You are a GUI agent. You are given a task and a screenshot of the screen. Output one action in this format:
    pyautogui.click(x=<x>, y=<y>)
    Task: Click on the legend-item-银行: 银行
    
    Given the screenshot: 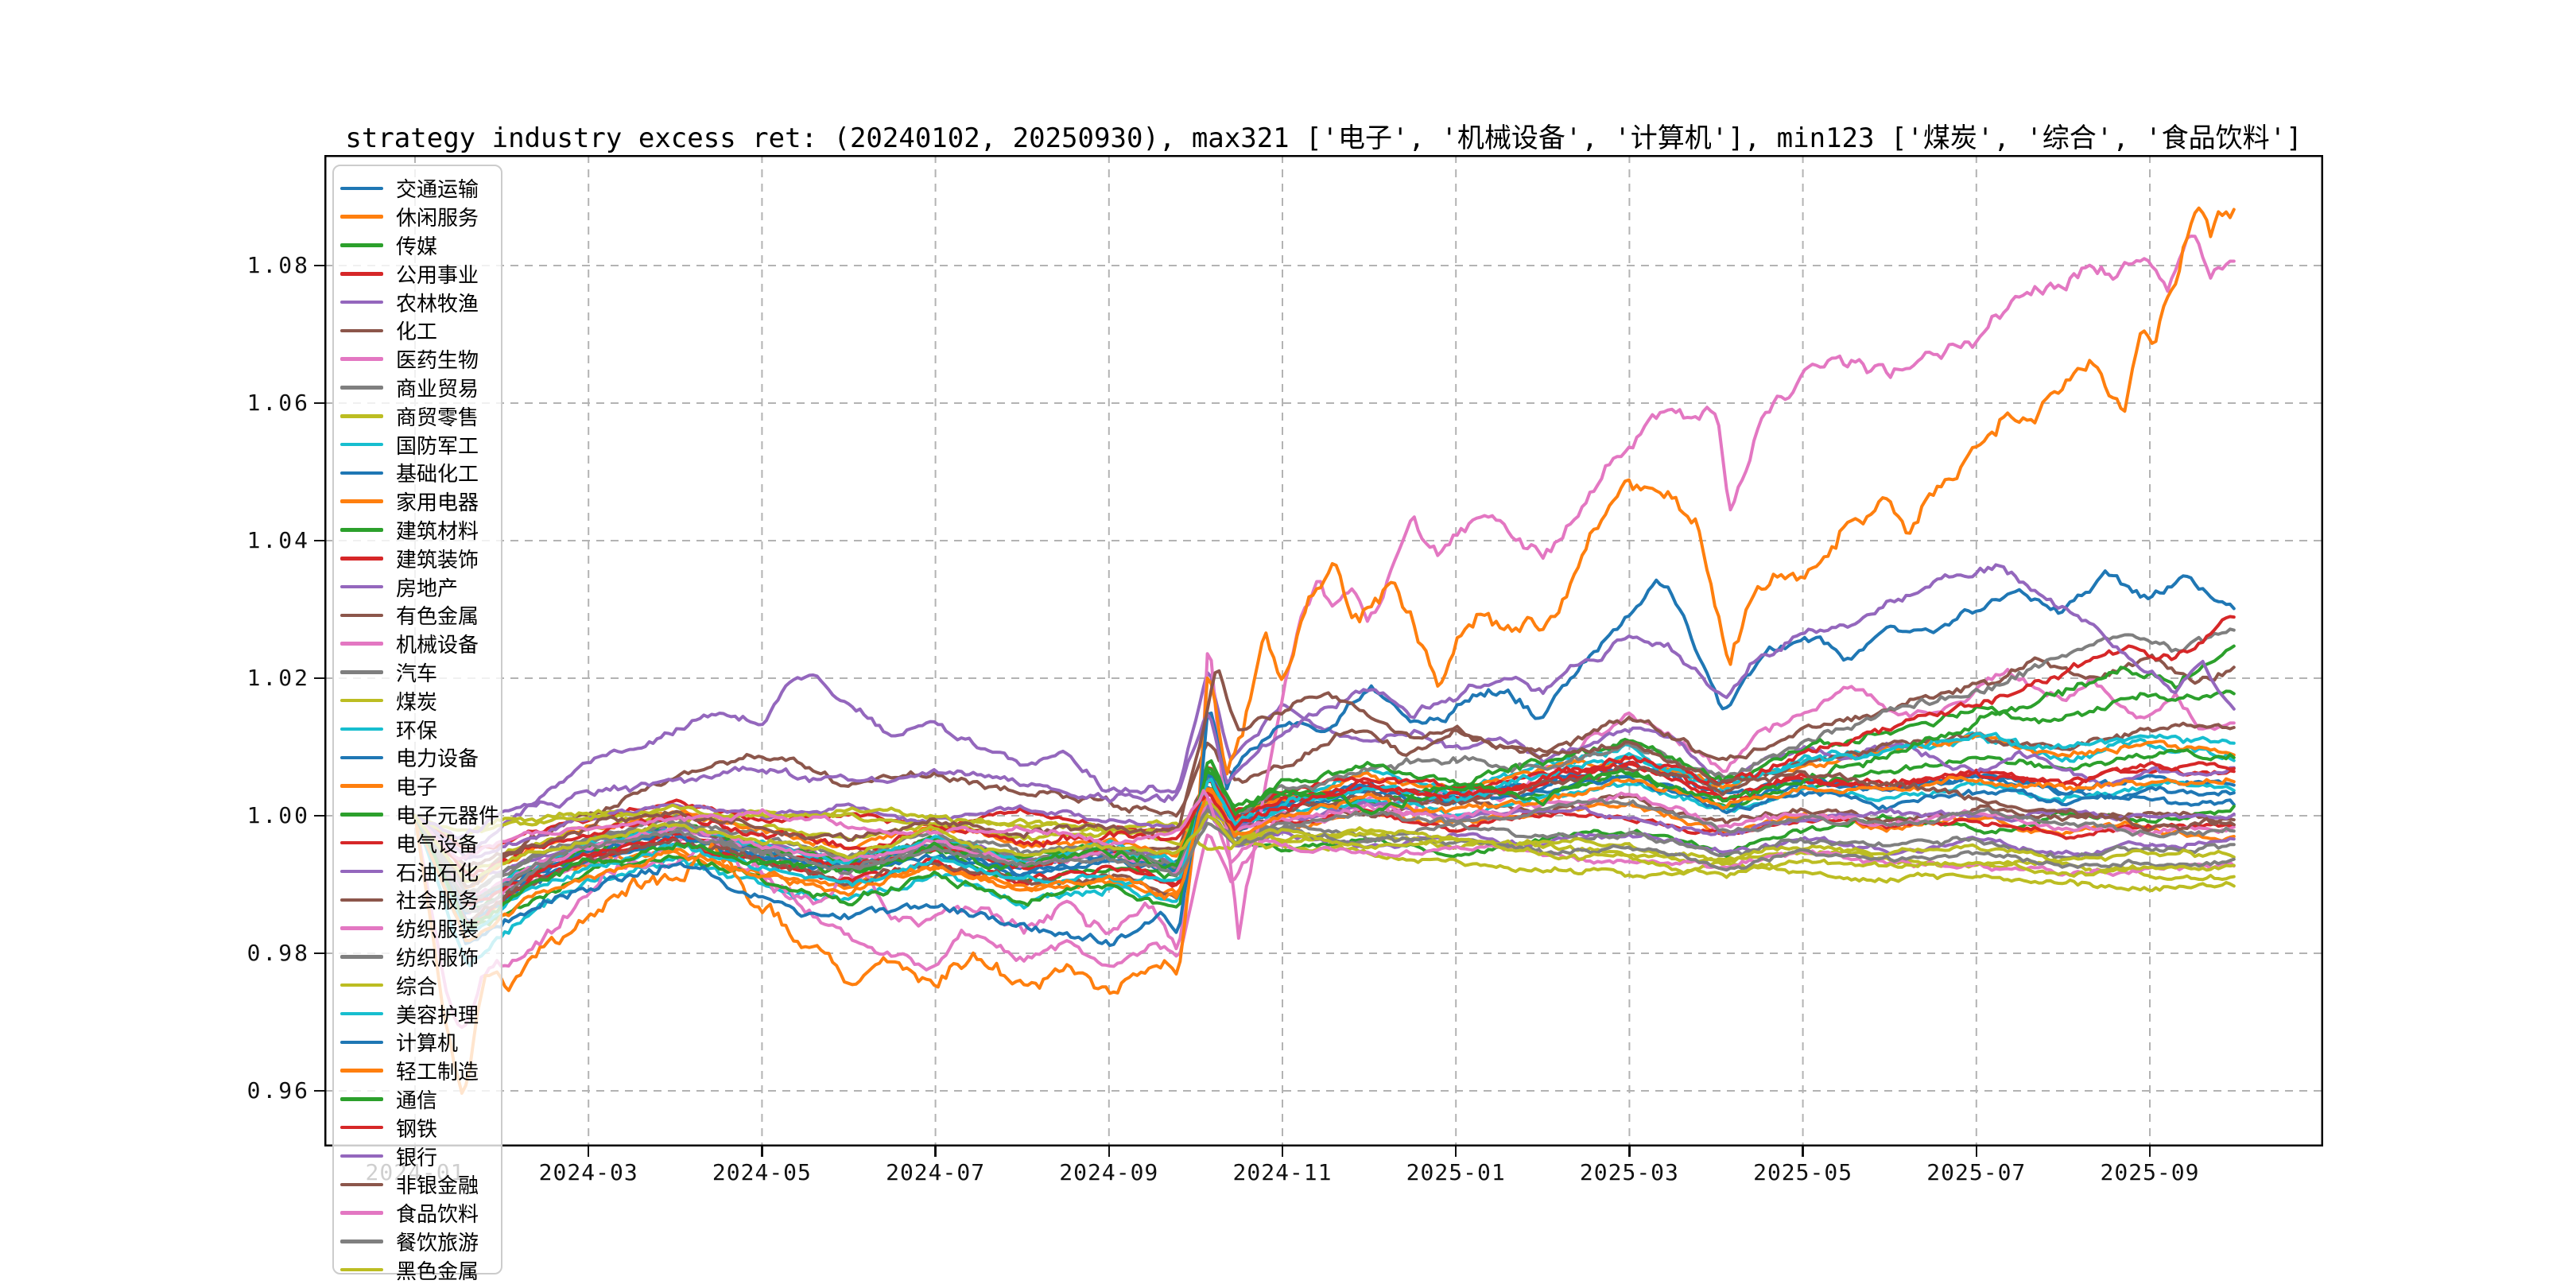 What is the action you would take?
    pyautogui.click(x=420, y=1156)
    